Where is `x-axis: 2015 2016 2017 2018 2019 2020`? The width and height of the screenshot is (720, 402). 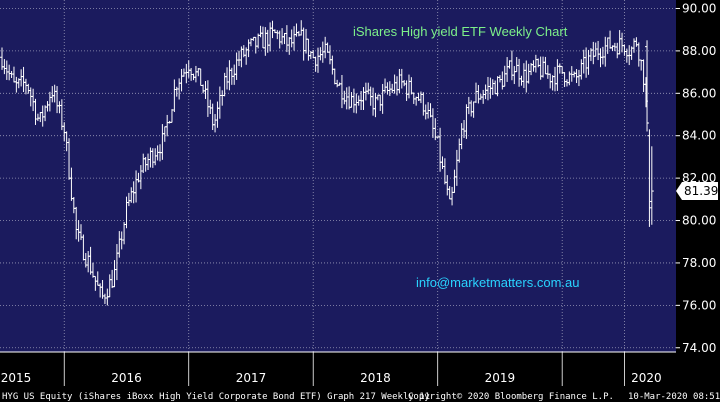
x-axis: 2015 2016 2017 2018 2019 2020 is located at coordinates (338, 368).